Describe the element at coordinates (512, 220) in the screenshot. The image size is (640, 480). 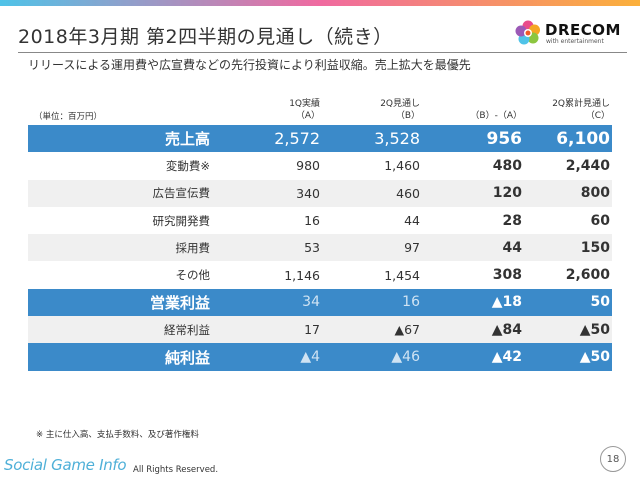
I see `cell-diff: 28` at that location.